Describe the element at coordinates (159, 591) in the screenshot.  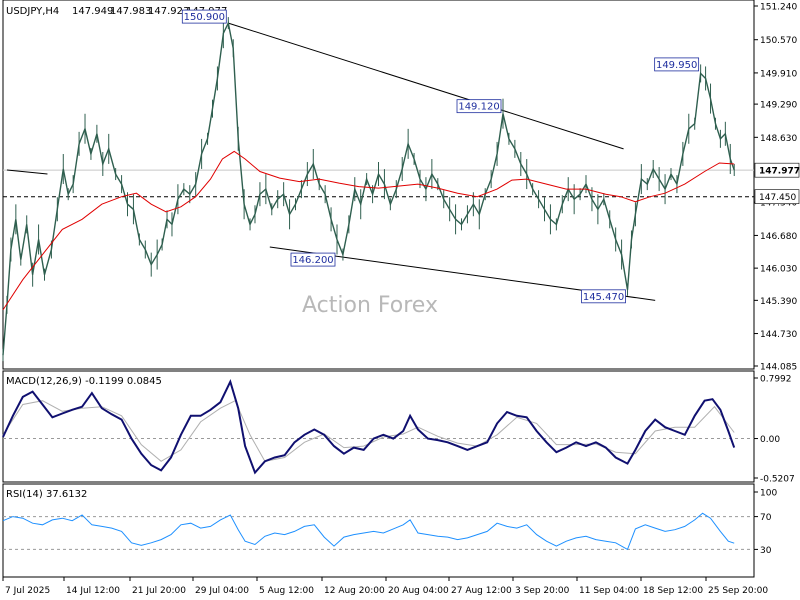
I see `x-tick-label: 21 Jul 20:00` at that location.